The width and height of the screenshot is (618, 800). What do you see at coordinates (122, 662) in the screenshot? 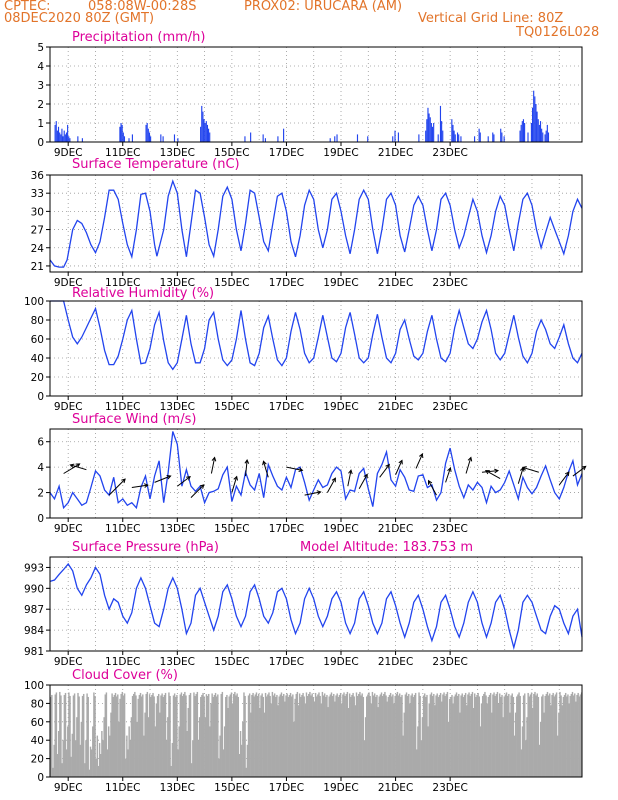
I see `x-tick-label: 11DEC` at bounding box center [122, 662].